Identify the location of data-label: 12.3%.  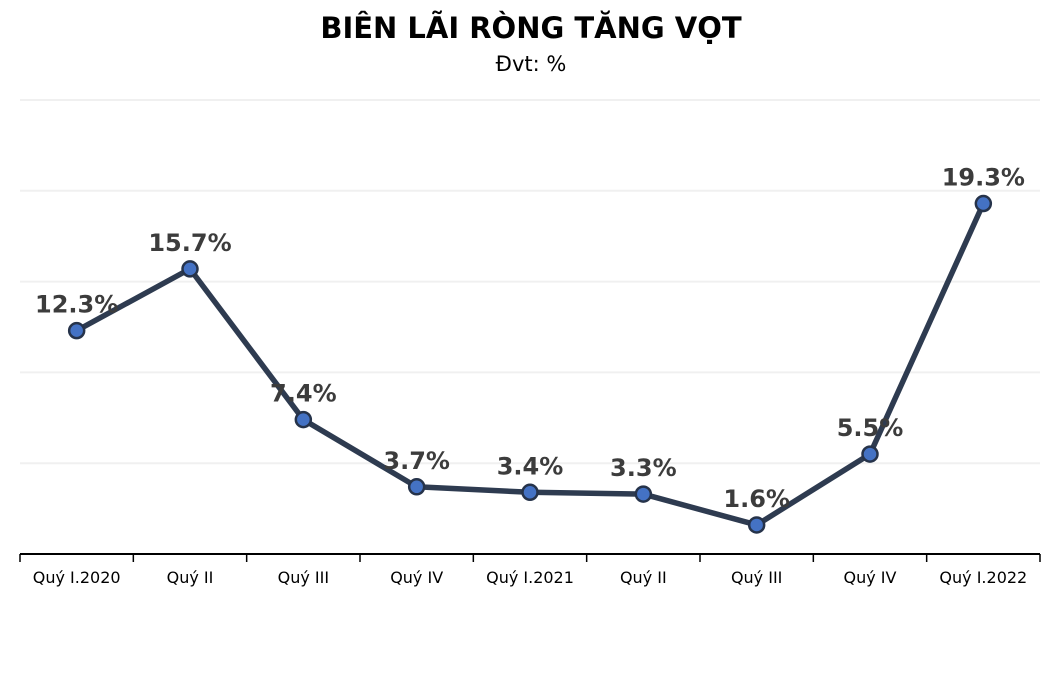
(76, 305).